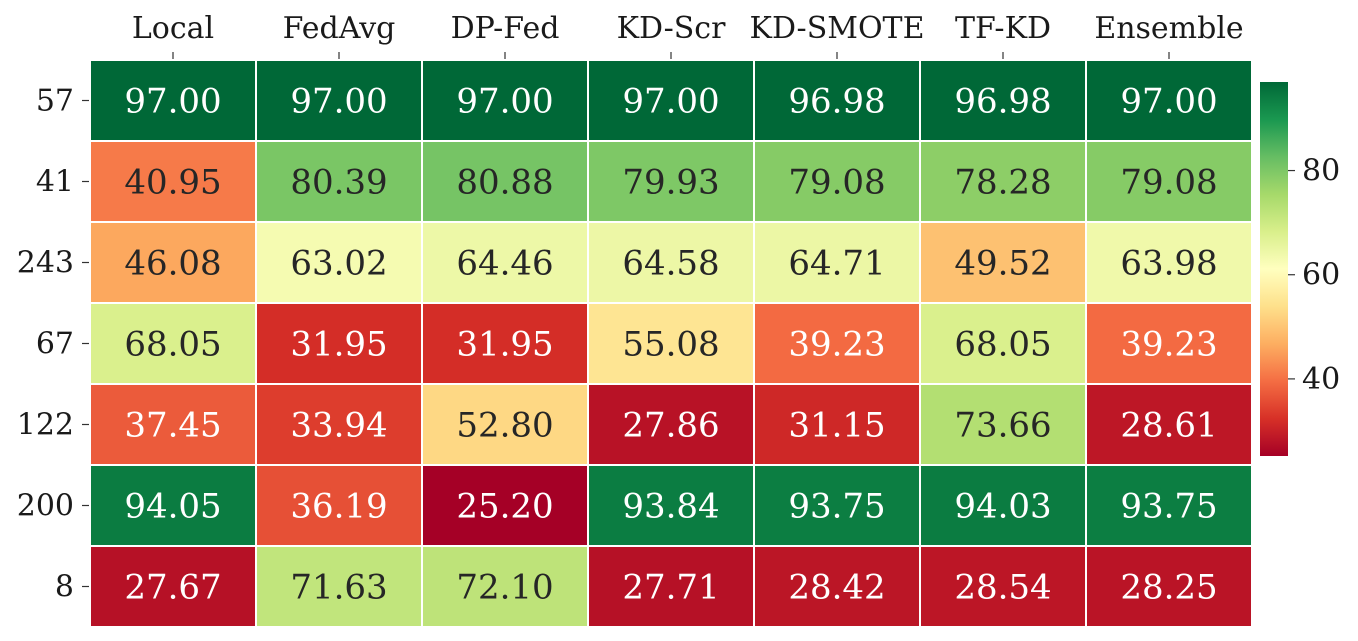 The height and width of the screenshot is (641, 1358). I want to click on column-label: FedAvg, so click(339, 28).